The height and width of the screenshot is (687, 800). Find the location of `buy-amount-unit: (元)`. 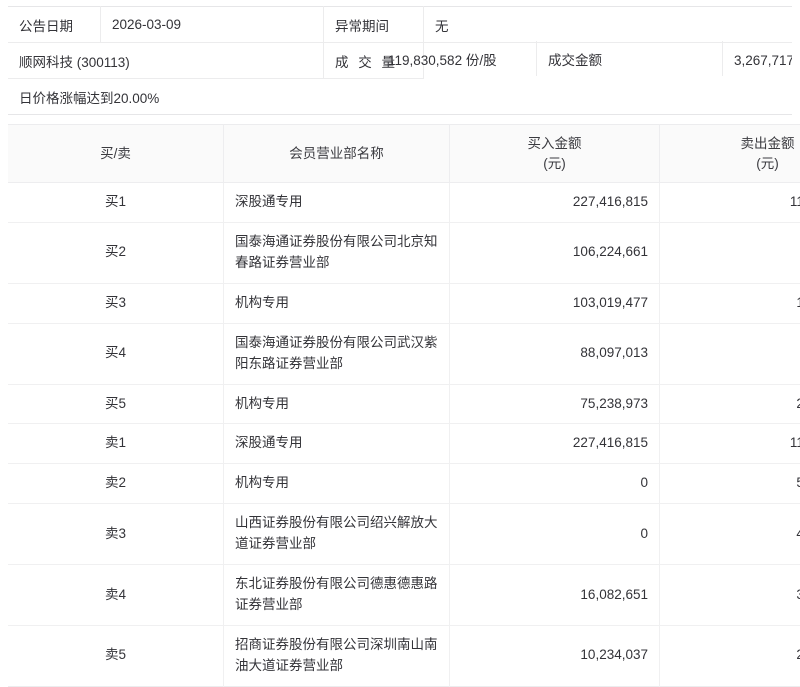

buy-amount-unit: (元) is located at coordinates (554, 164).